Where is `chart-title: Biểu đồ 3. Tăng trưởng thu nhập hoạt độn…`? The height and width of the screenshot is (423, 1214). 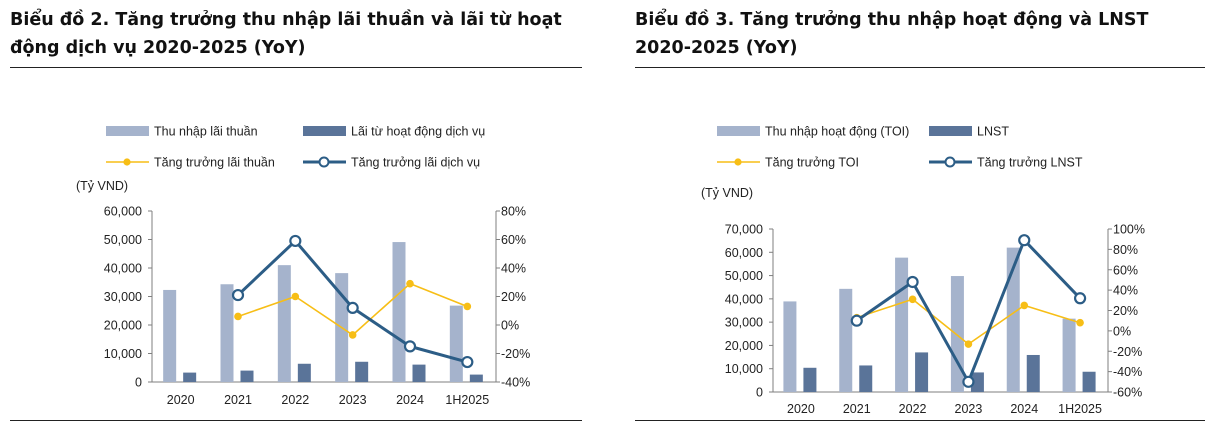
chart-title: Biểu đồ 3. Tăng trưởng thu nhập hoạt độn… is located at coordinates (892, 34).